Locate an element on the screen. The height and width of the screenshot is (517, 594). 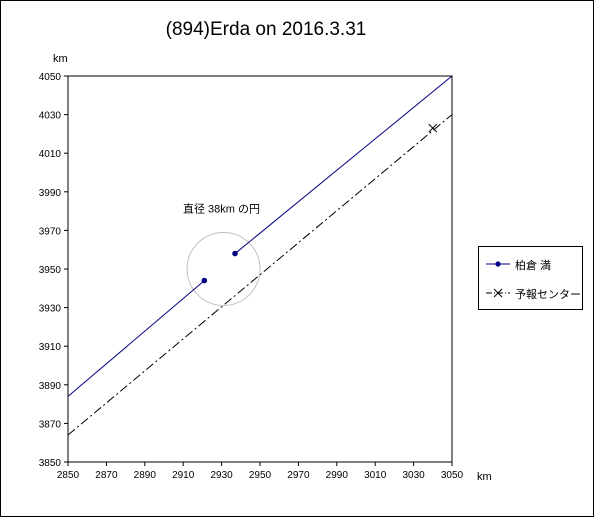
legend: 柏倉 満 予報センター is located at coordinates (530, 278).